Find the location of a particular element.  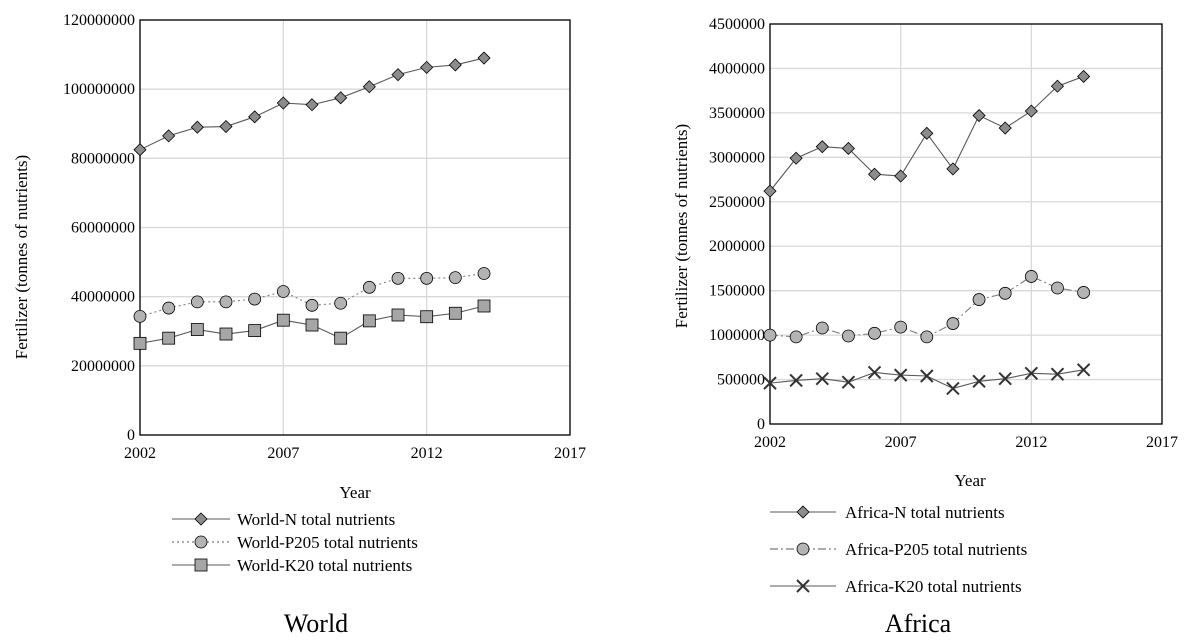

series-world-n-total-nutrients is located at coordinates (312, 104).